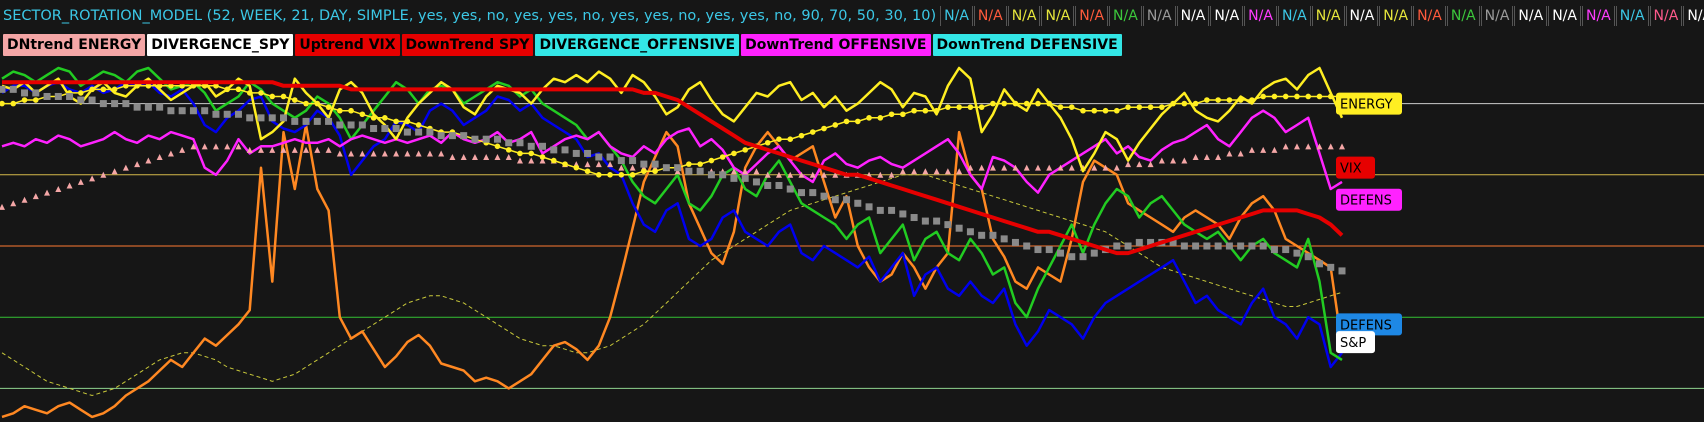 This screenshot has height=422, width=1704. Describe the element at coordinates (1369, 223) in the screenshot. I see `tag-layer: ENERGY VIX DEFENS DEFENS S&P` at that location.